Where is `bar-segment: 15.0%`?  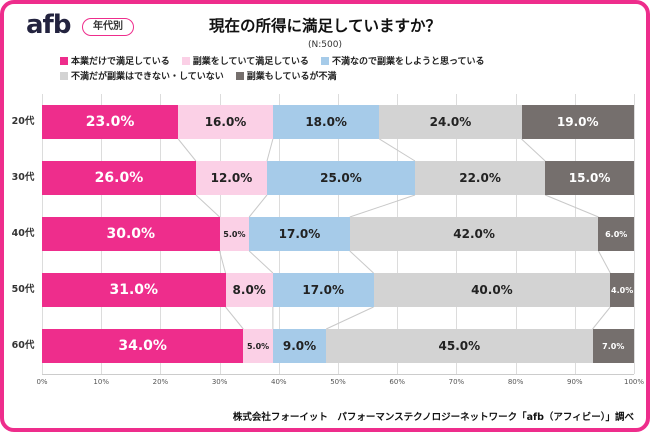
bar-segment: 15.0% is located at coordinates (589, 178).